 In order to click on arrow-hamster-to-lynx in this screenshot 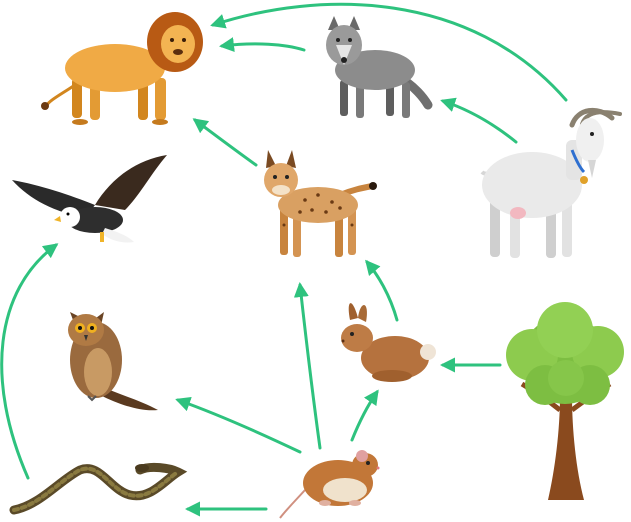, I will do `click(307, 366)`.